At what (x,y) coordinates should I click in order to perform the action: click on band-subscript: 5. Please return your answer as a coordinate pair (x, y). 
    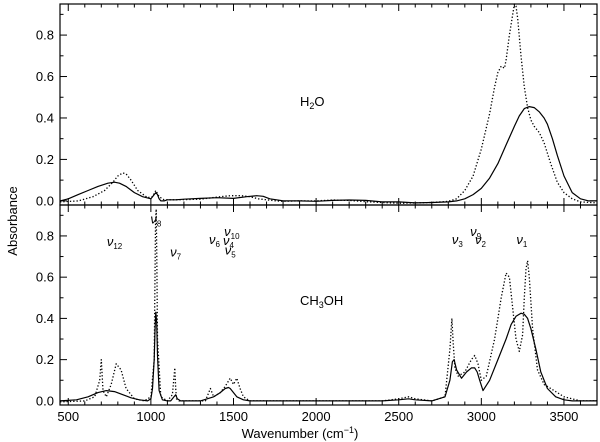
    Looking at the image, I should click on (233, 254).